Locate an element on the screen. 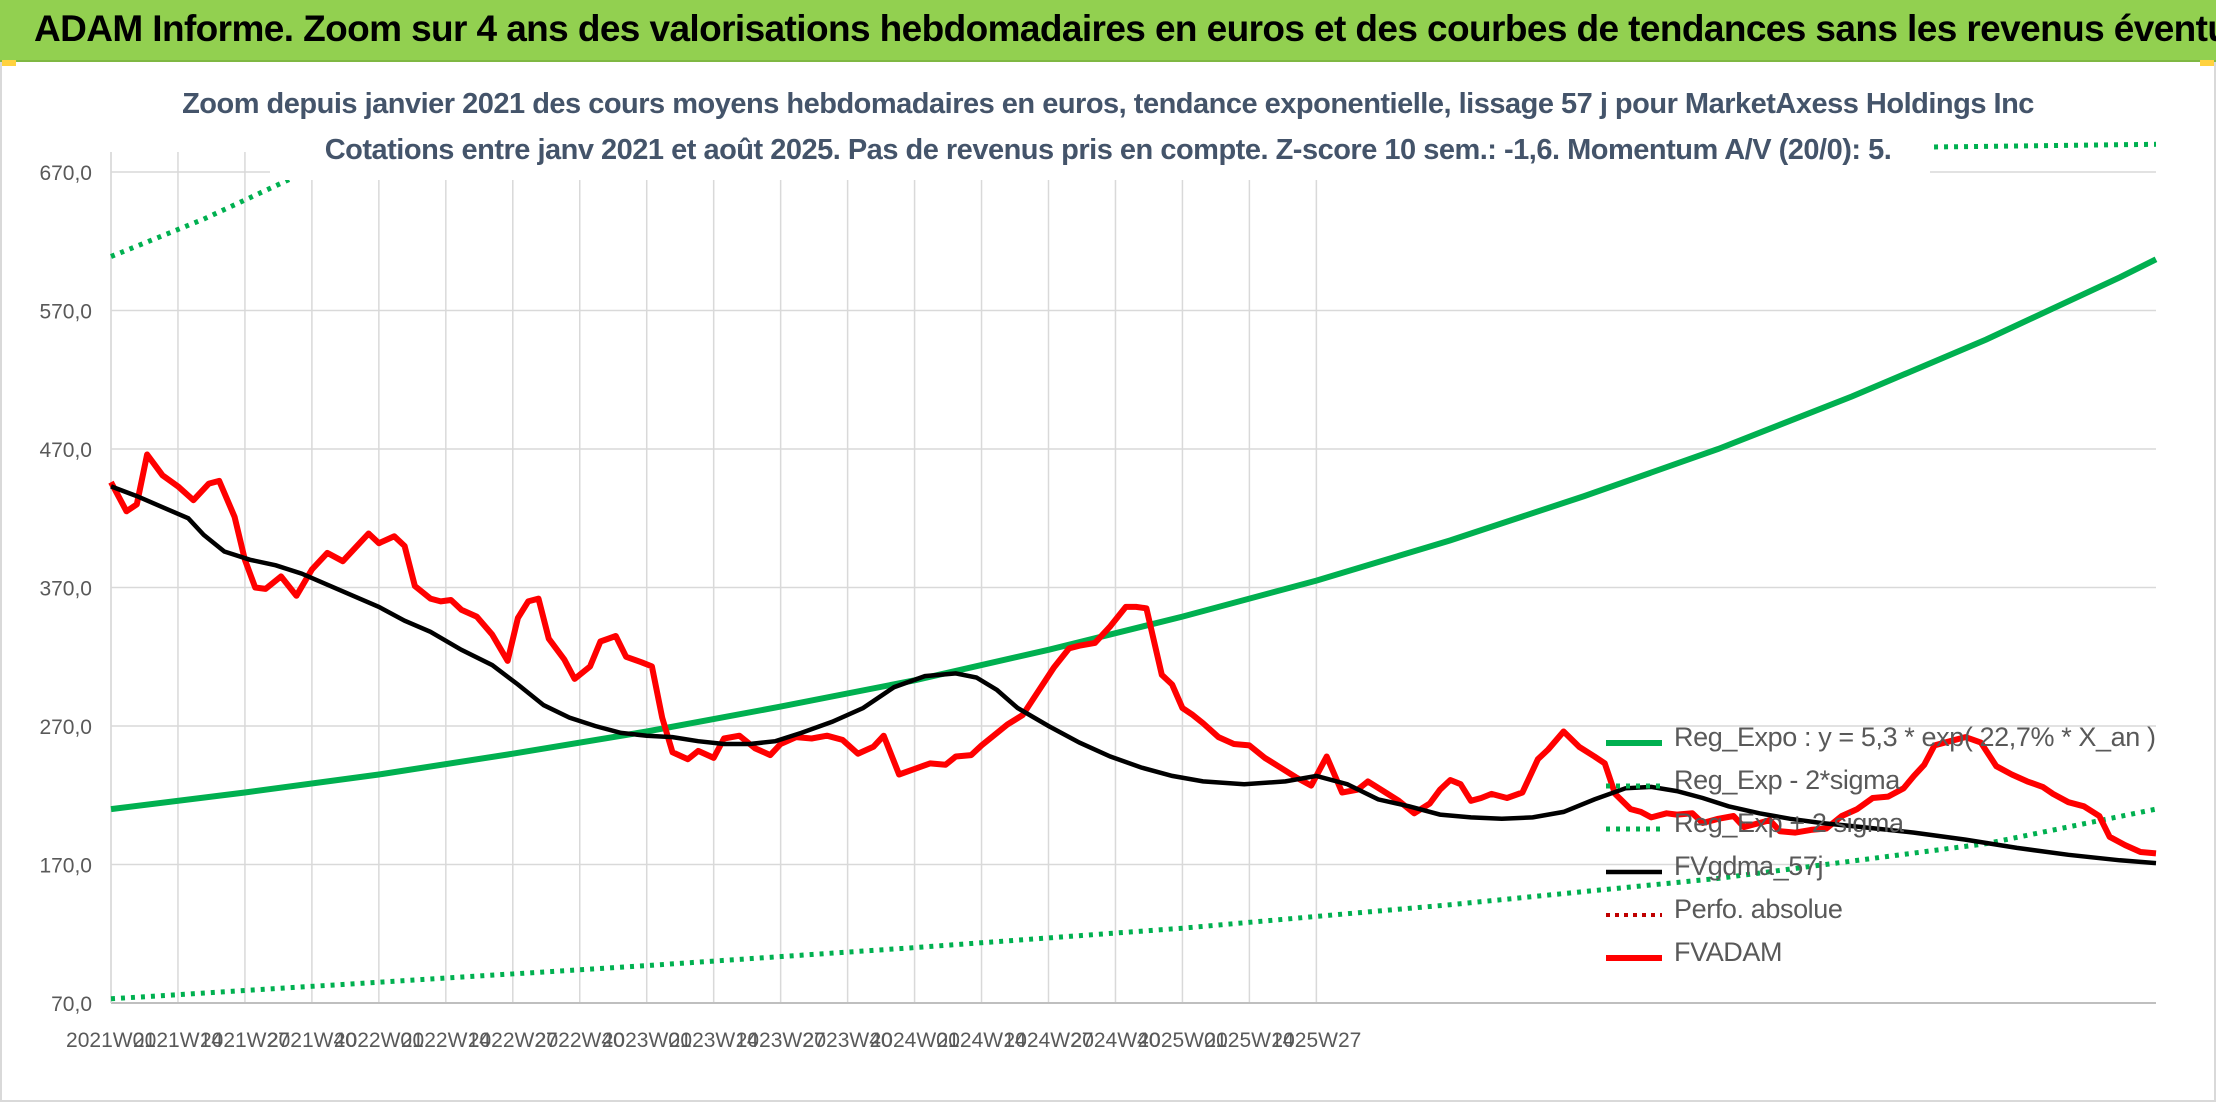 The image size is (2216, 1102). x-tick-label: 2023W01 is located at coordinates (647, 1040).